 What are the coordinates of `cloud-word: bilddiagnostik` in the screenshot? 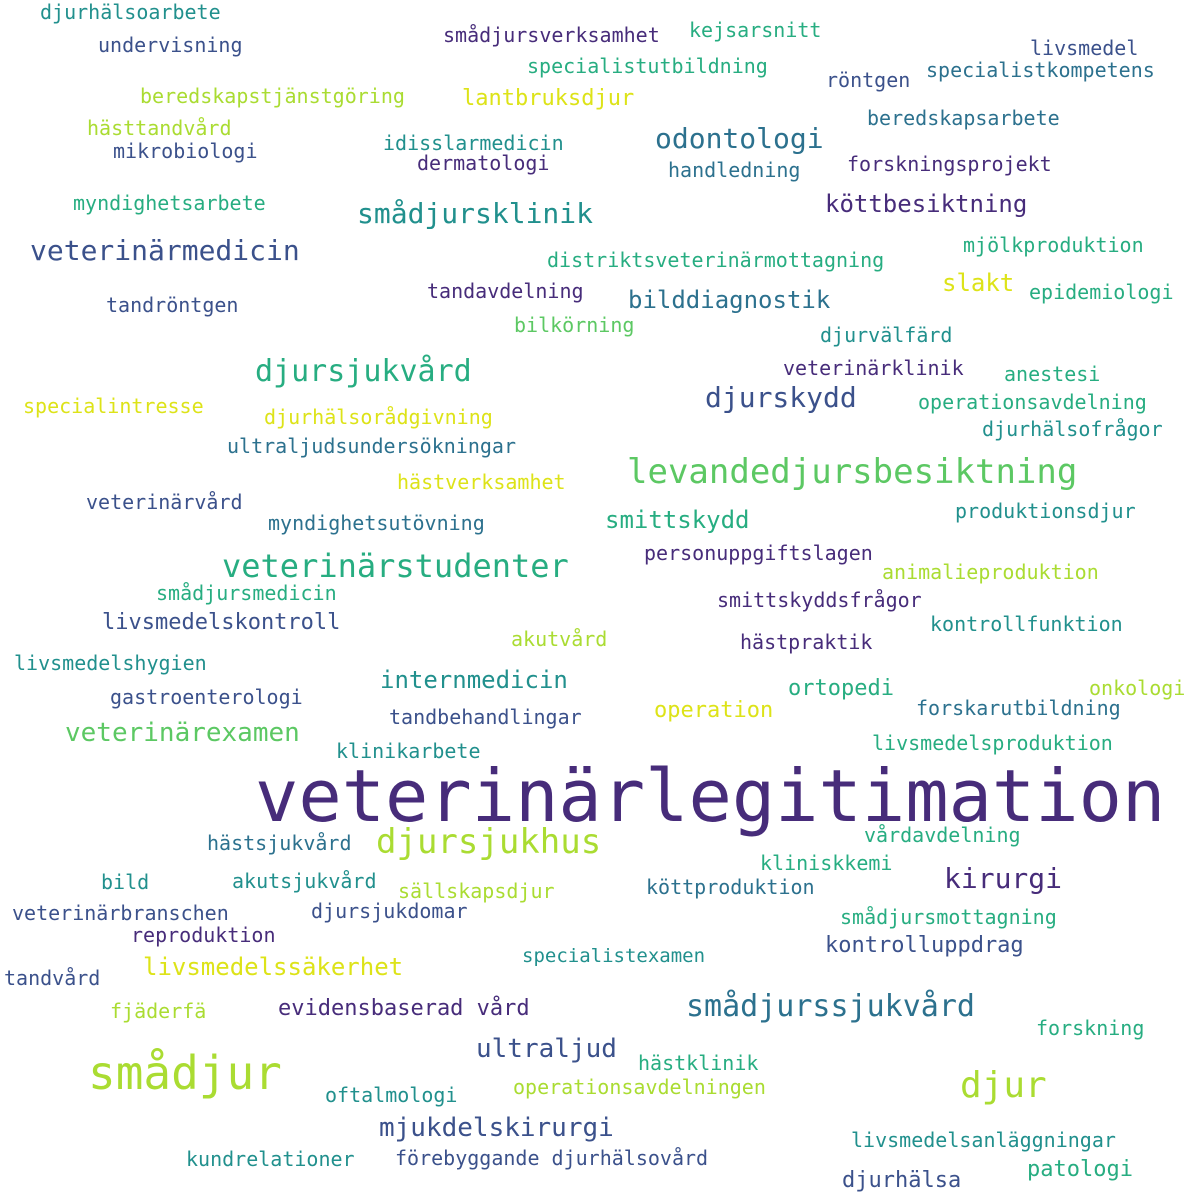 It's located at (729, 300).